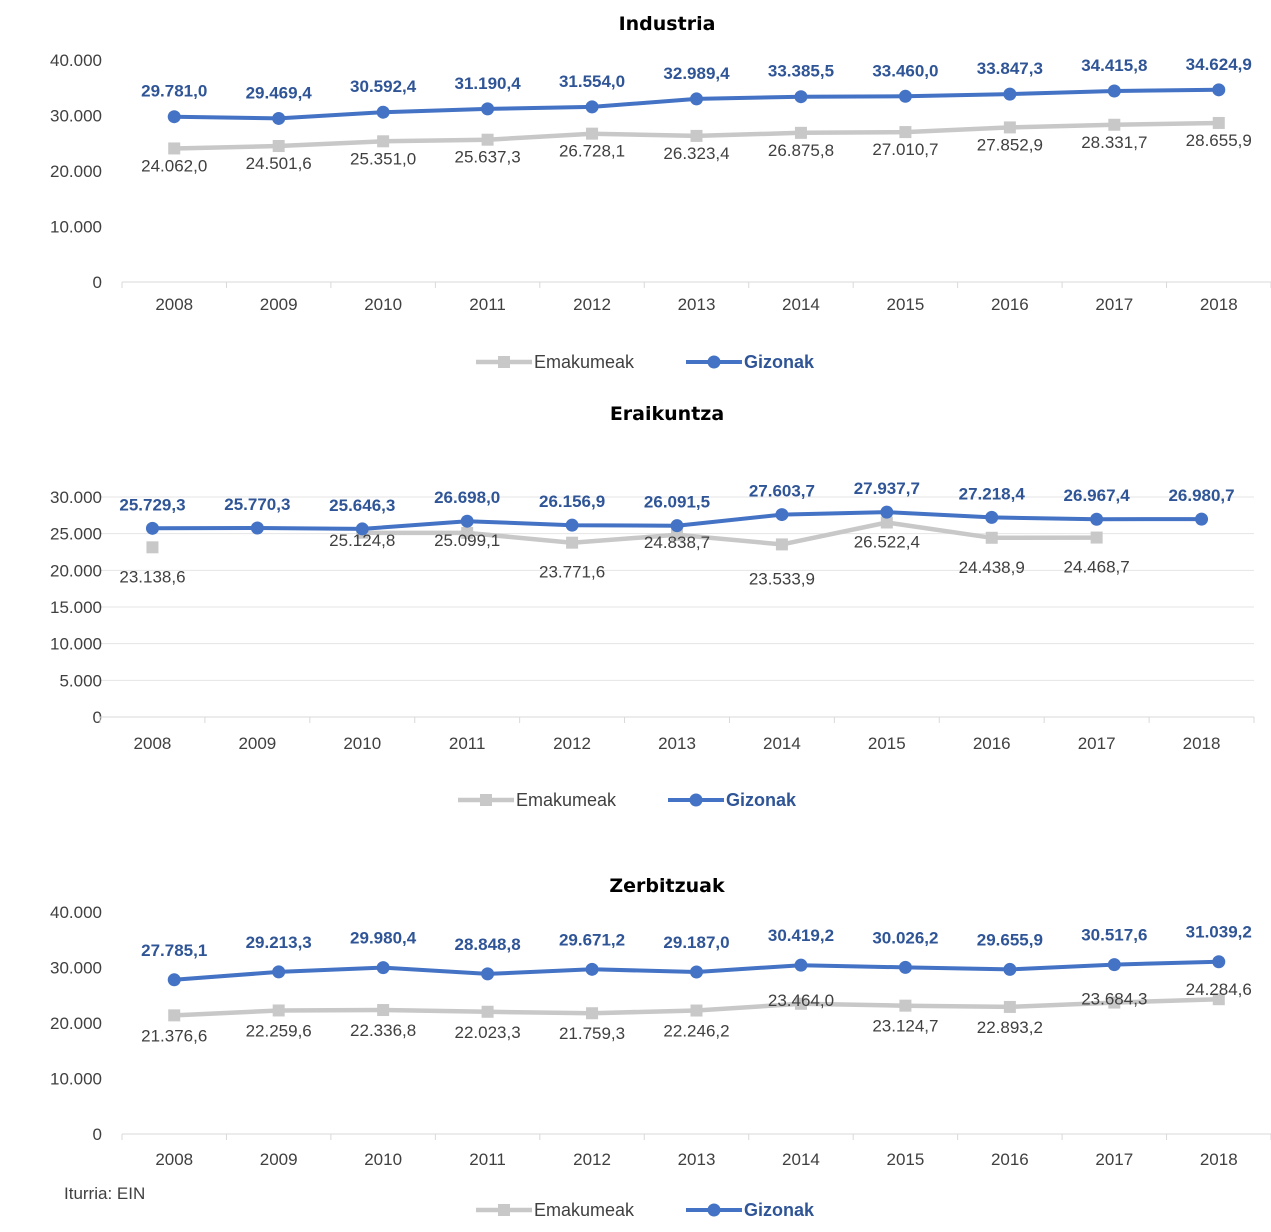  Describe the element at coordinates (887, 542) in the screenshot. I see `data-label-emakumeak: 26.522,4` at that location.